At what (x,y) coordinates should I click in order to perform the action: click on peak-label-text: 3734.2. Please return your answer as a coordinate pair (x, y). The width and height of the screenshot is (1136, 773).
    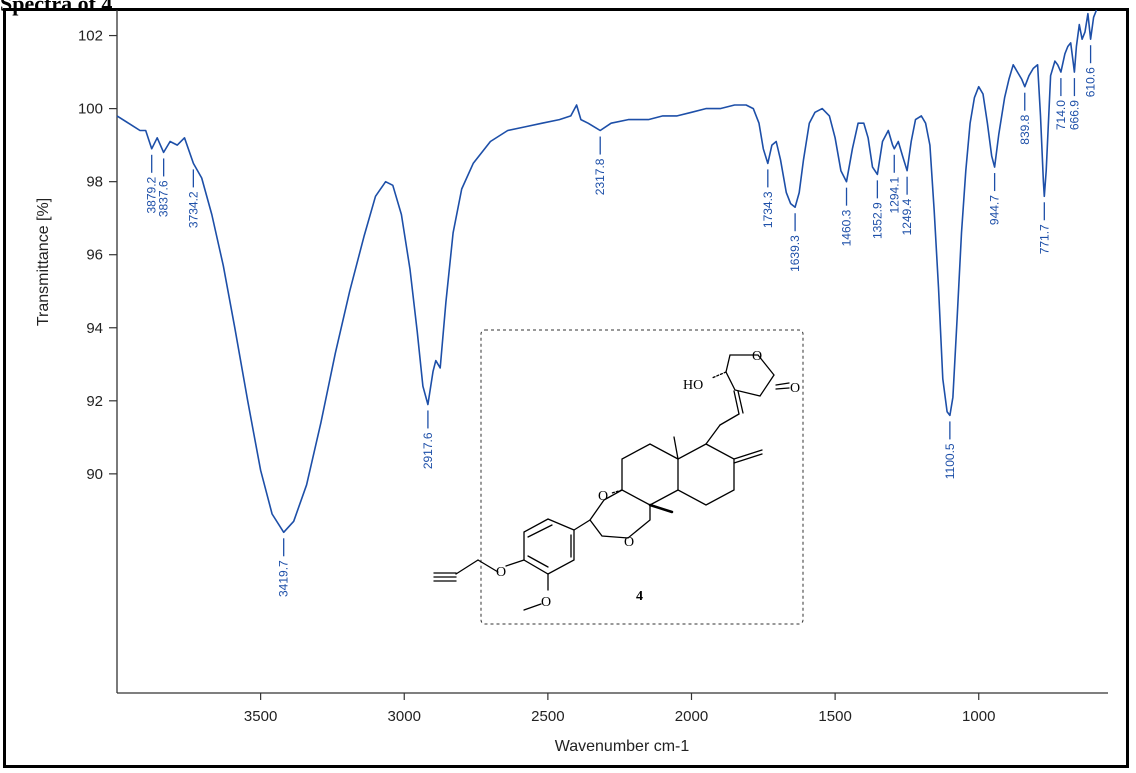
    Looking at the image, I should click on (193, 209).